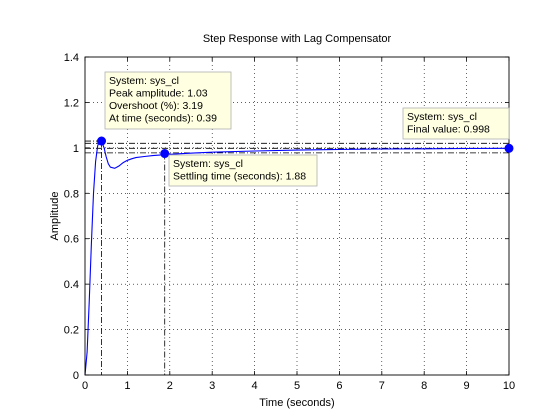 This screenshot has width=560, height=420. I want to click on x-axis-label: Time (seconds), so click(296, 403).